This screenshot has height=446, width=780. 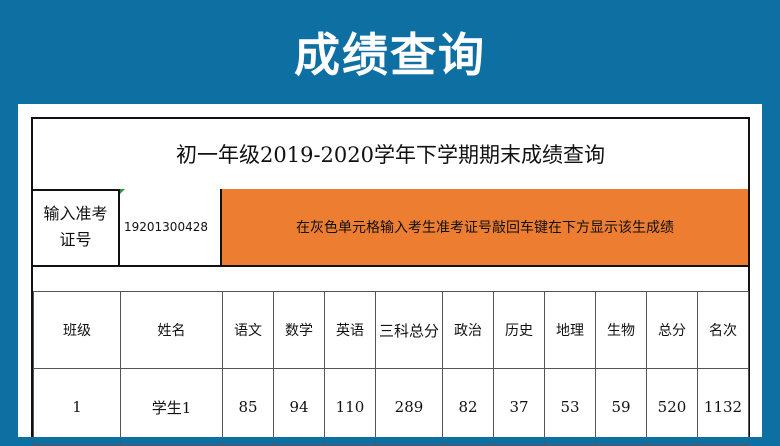 I want to click on cell-politics: 82, so click(x=468, y=407).